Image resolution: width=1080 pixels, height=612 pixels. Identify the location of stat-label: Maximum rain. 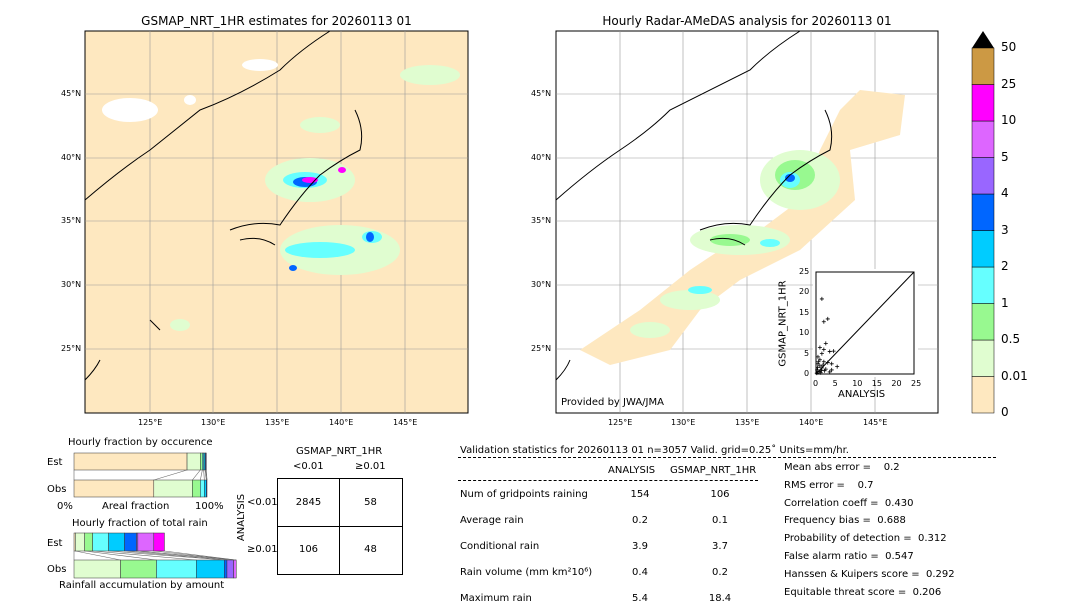
(496, 598).